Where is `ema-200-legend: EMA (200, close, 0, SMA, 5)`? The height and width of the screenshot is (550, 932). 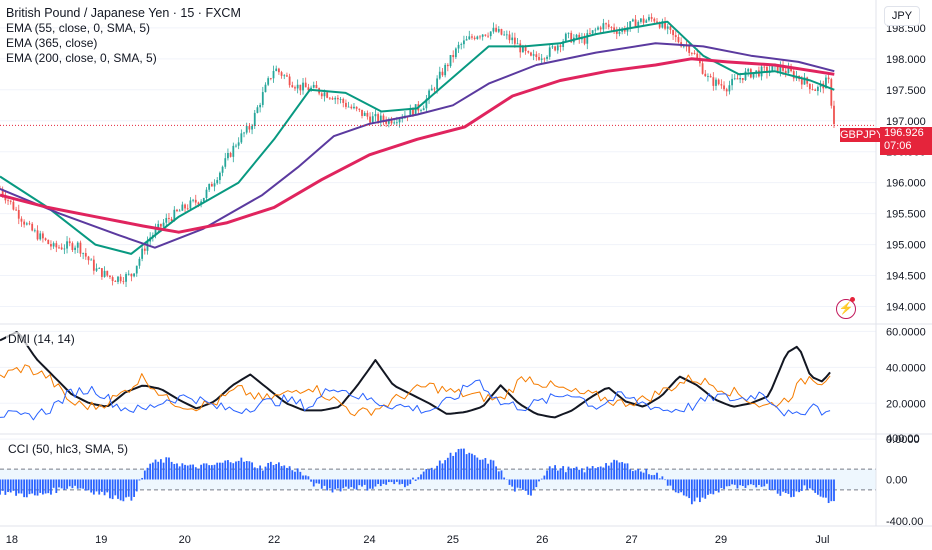 ema-200-legend: EMA (200, close, 0, SMA, 5) is located at coordinates (81, 58).